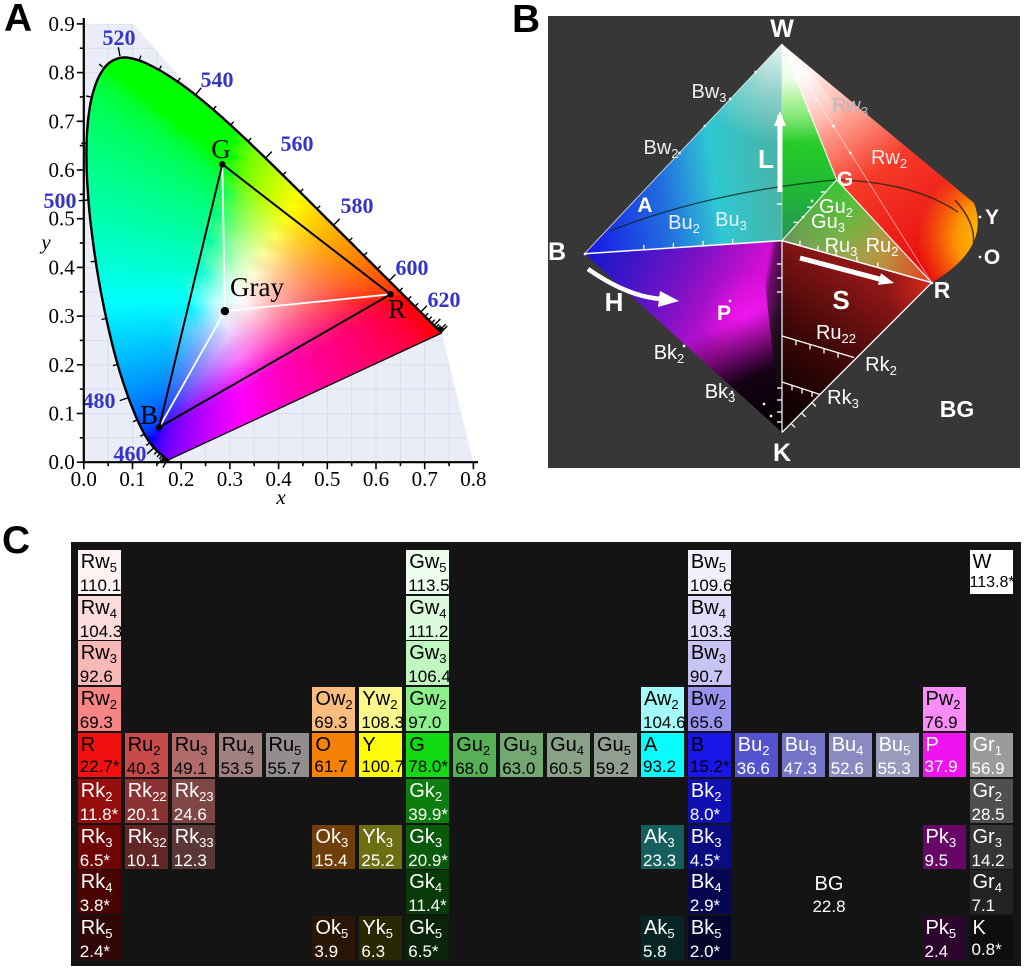 Image resolution: width=1024 pixels, height=970 pixels. I want to click on svg-text: 560, so click(297, 143).